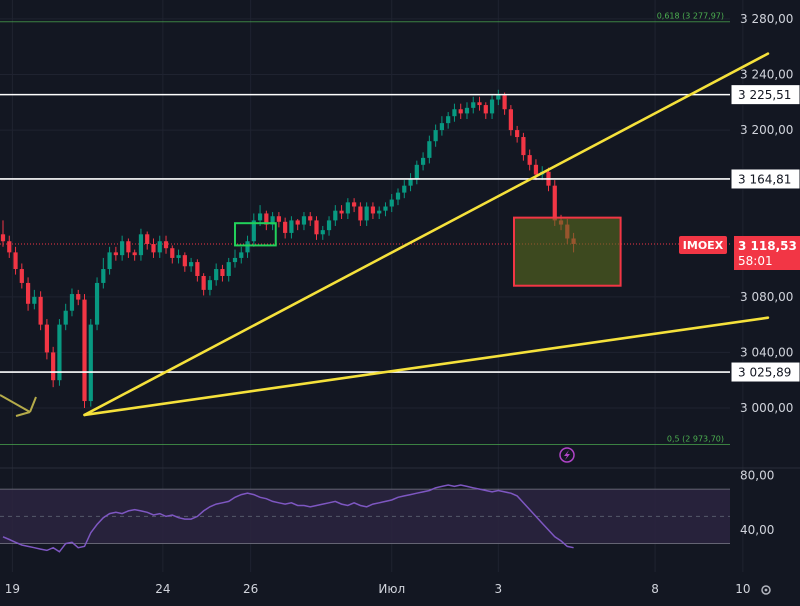  I want to click on lightning-icon, so click(567, 455).